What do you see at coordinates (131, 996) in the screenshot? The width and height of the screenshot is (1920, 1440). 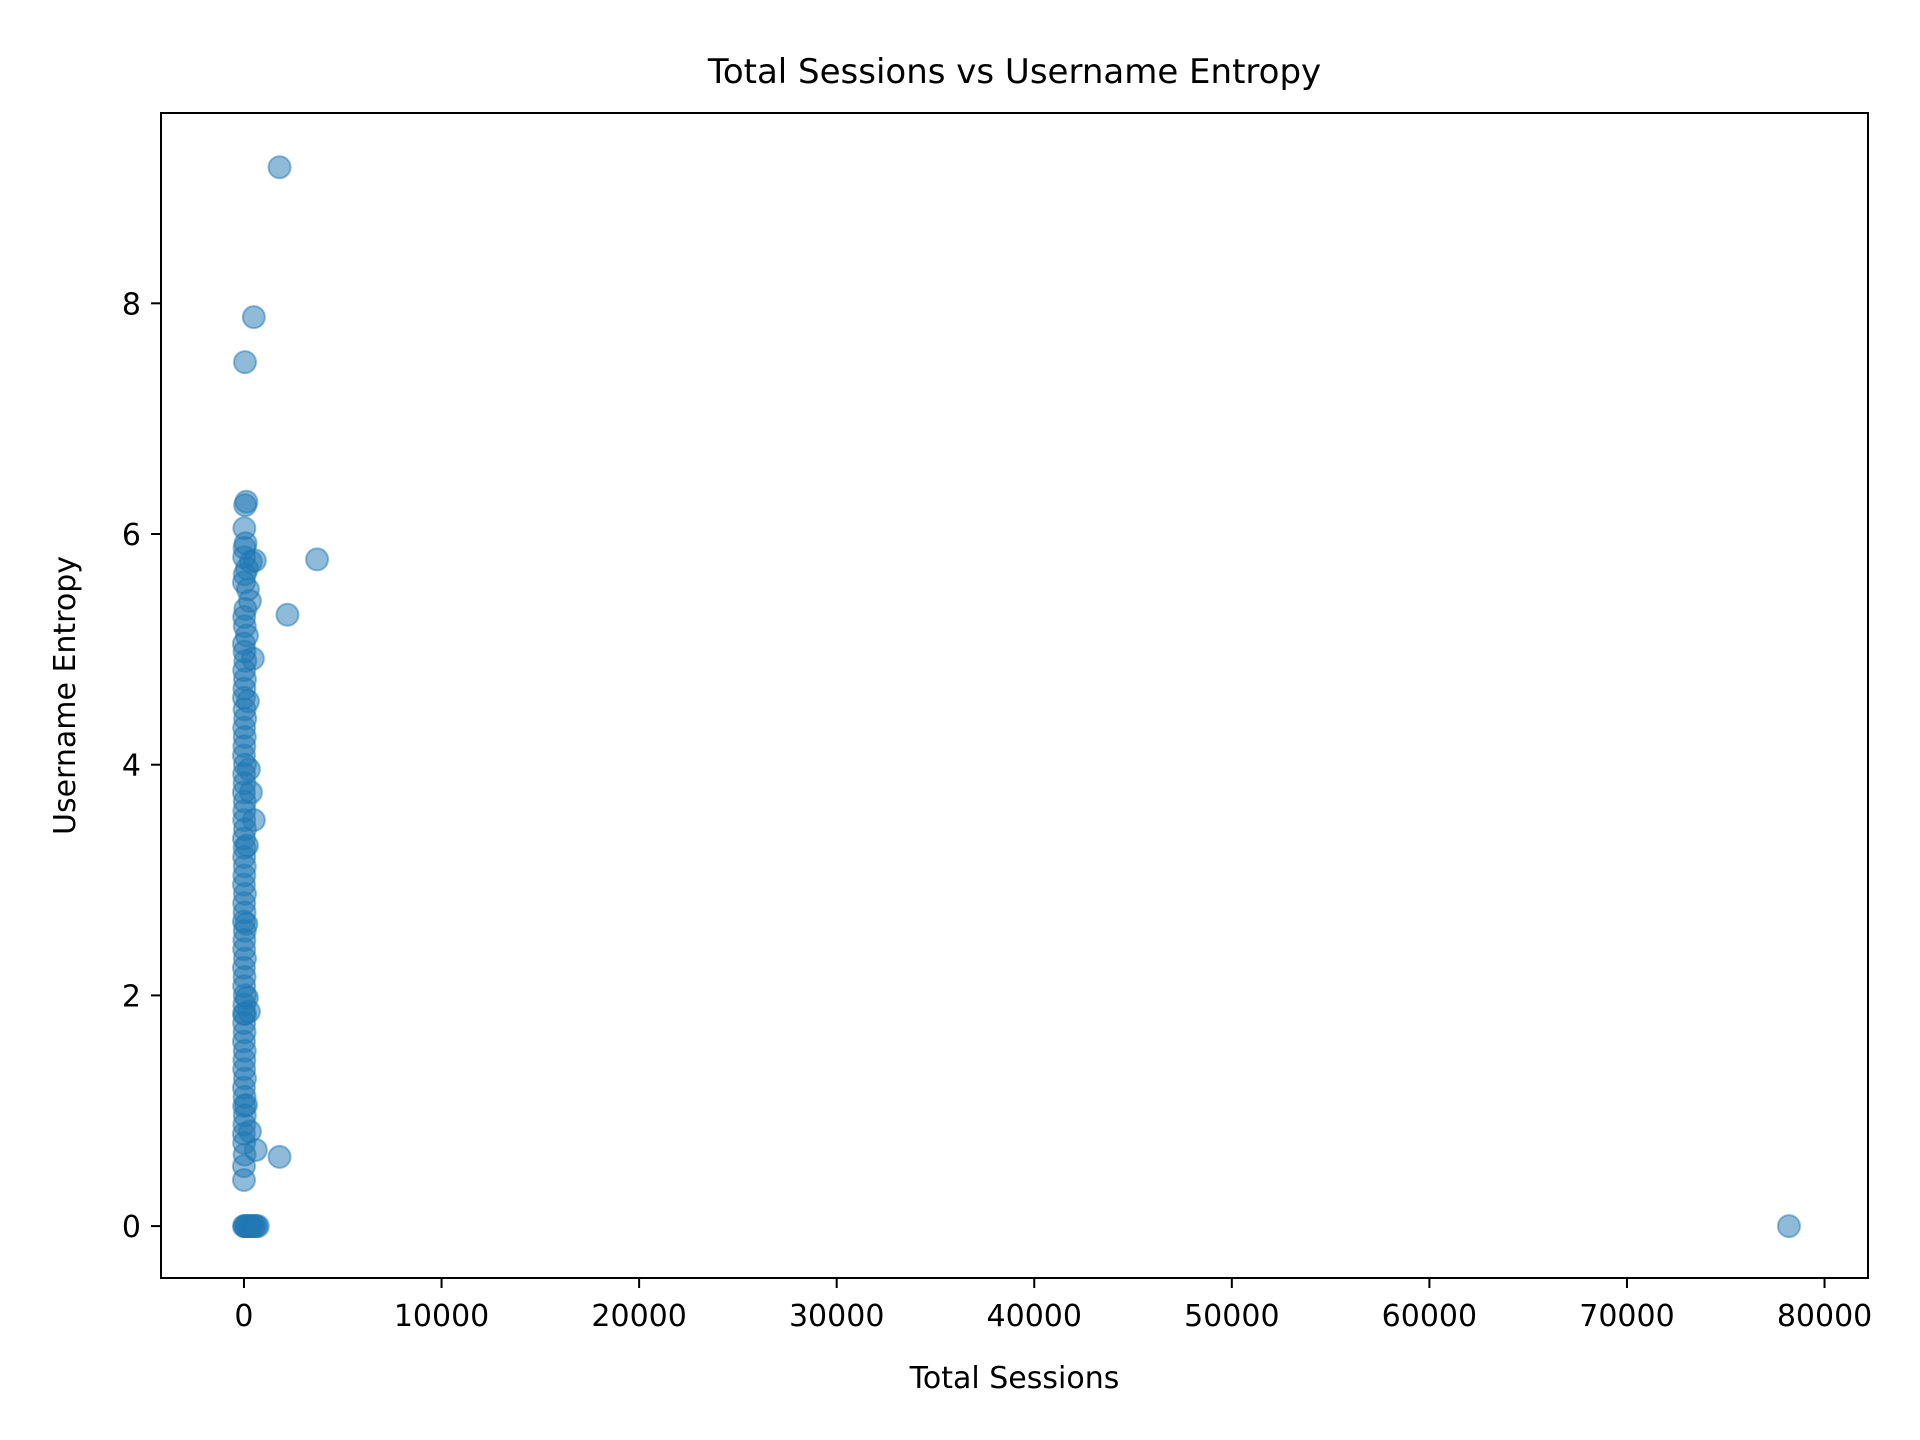 I see `y-tick-label: 2` at bounding box center [131, 996].